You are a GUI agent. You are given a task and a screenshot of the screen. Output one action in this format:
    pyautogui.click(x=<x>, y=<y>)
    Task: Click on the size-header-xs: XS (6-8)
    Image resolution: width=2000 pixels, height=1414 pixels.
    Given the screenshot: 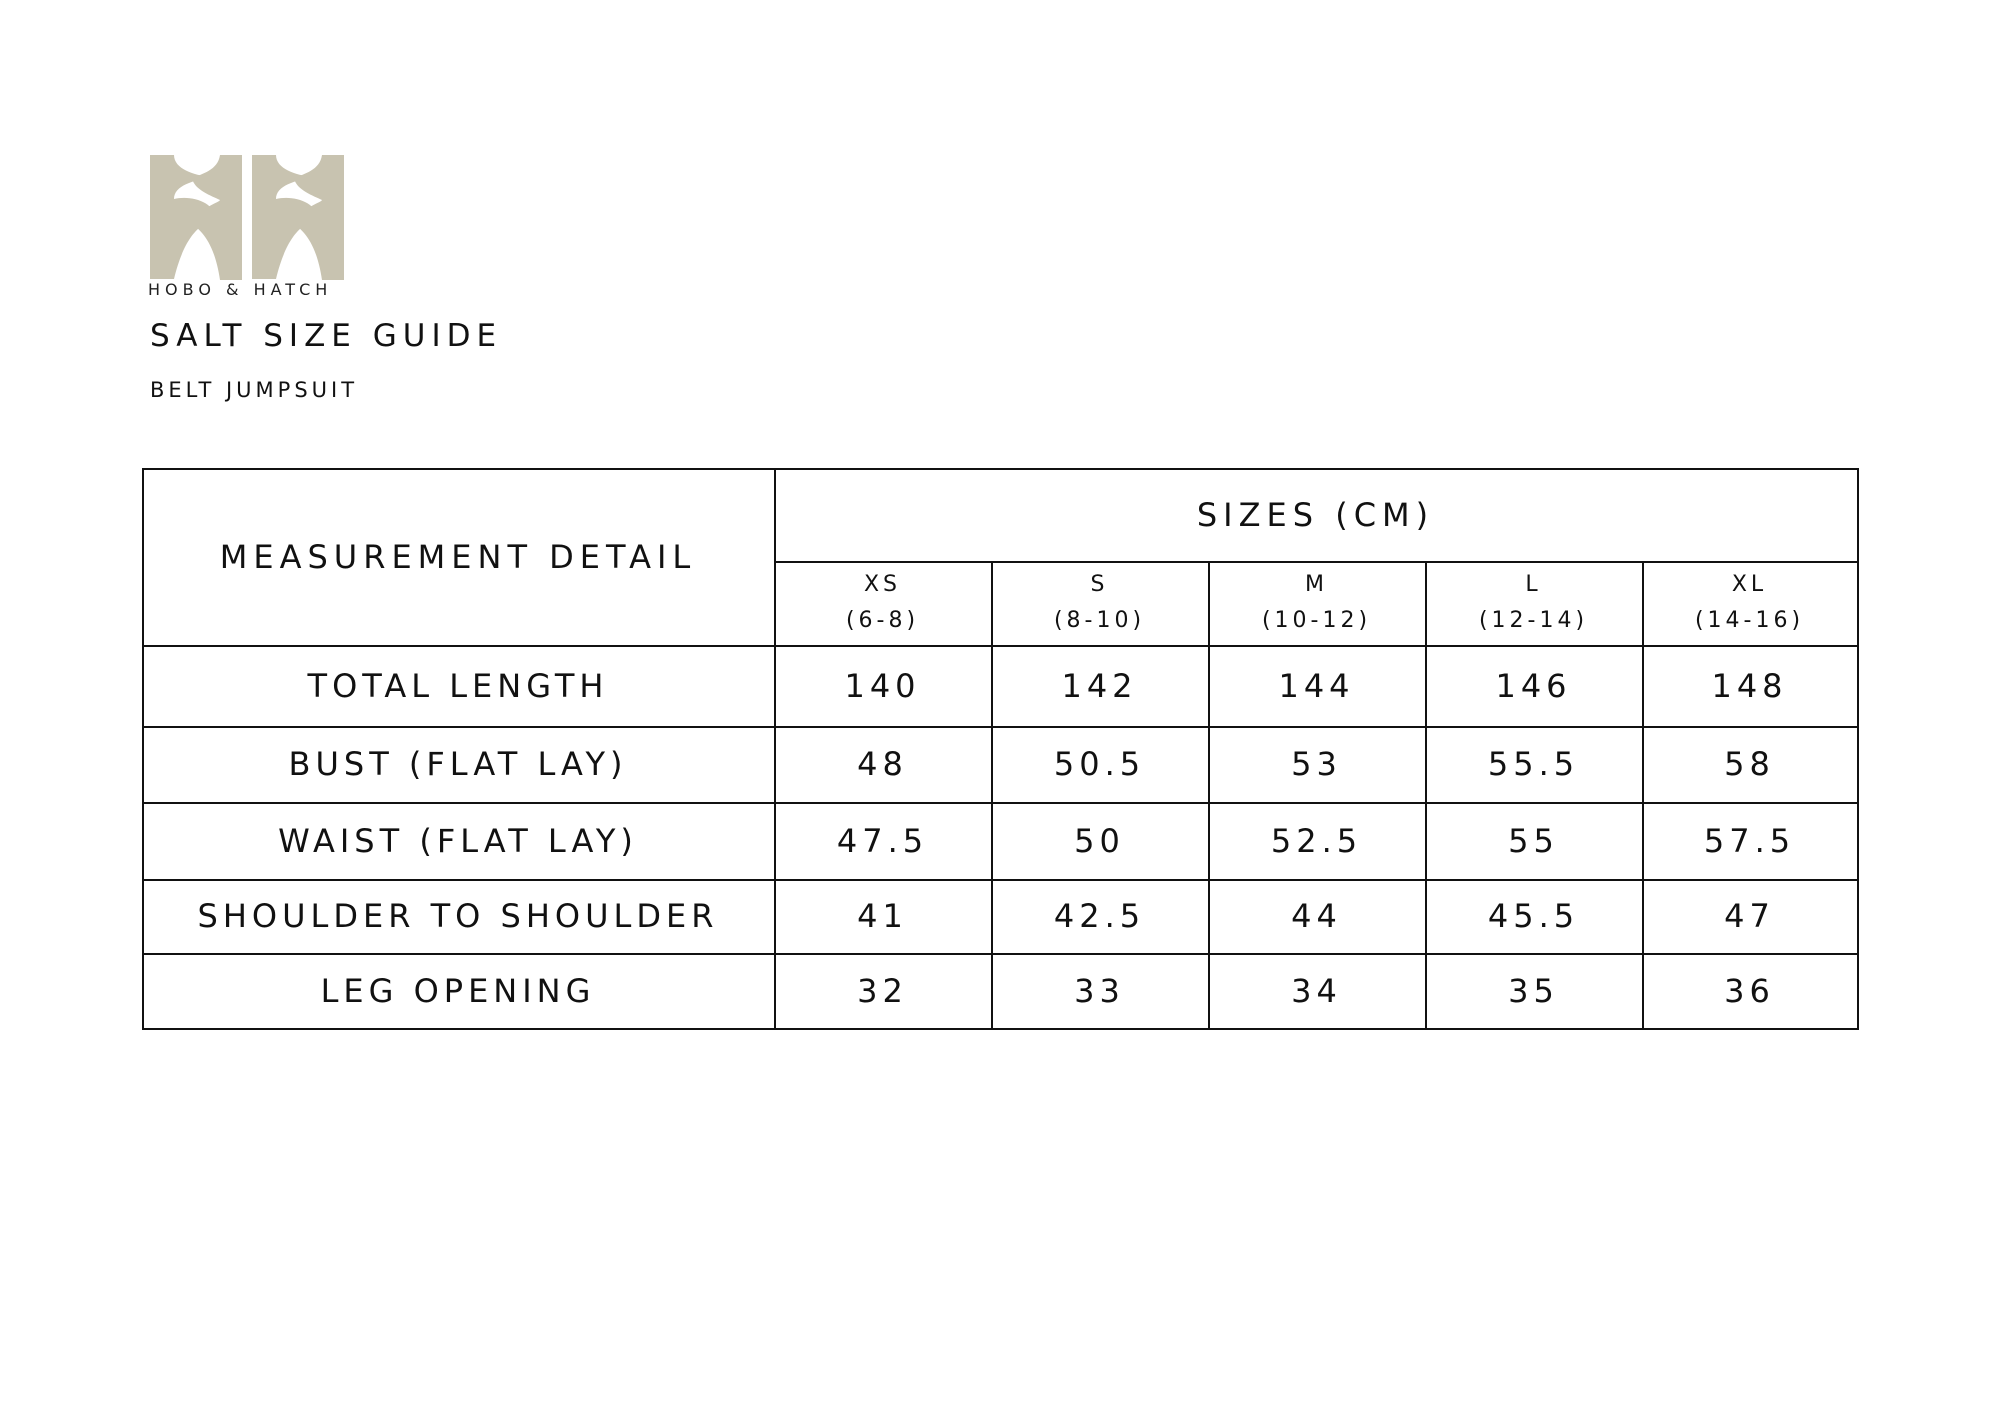 What is the action you would take?
    pyautogui.click(x=882, y=603)
    